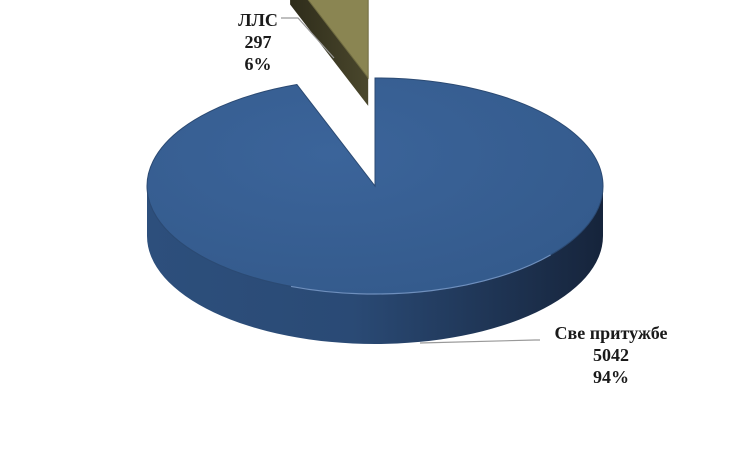 This screenshot has height=450, width=750. Describe the element at coordinates (258, 42) in the screenshot. I see `slice-value-llc: 297` at that location.